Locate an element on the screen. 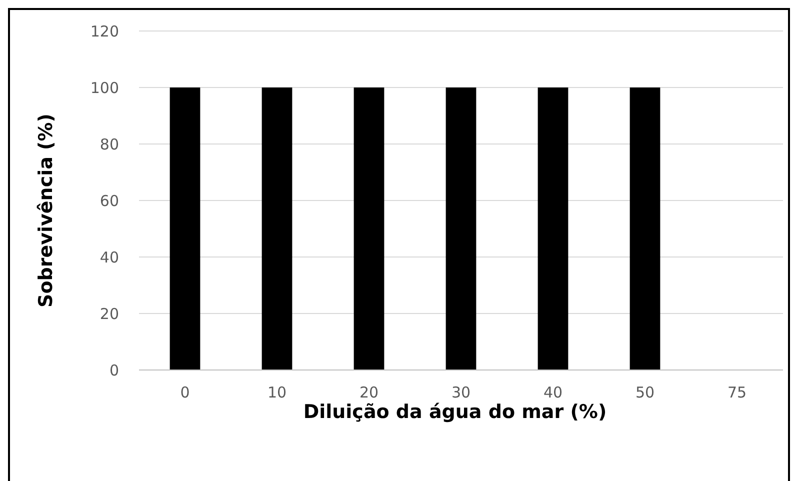 This screenshot has height=481, width=794. y-tick-label: 60 is located at coordinates (109, 201).